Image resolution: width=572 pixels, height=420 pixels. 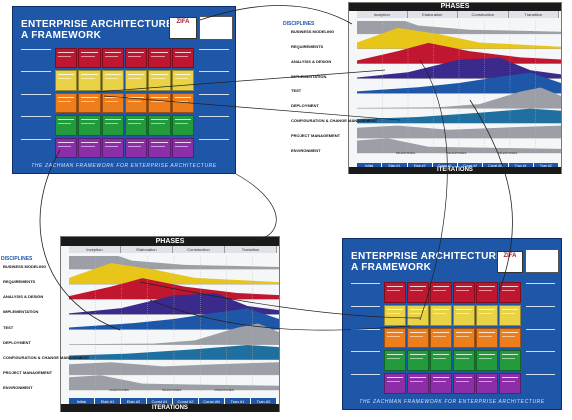 What do you see at coordinates (18, 387) in the screenshot?
I see `discipline-label: ENVIRONMENT` at bounding box center [18, 387].